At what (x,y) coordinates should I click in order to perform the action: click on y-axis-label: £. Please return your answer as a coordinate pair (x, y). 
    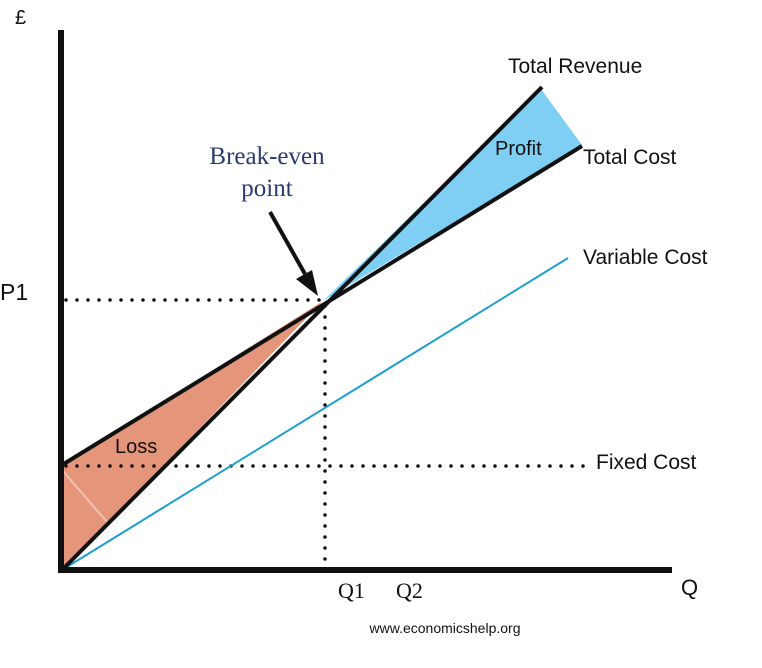
    Looking at the image, I should click on (20, 18).